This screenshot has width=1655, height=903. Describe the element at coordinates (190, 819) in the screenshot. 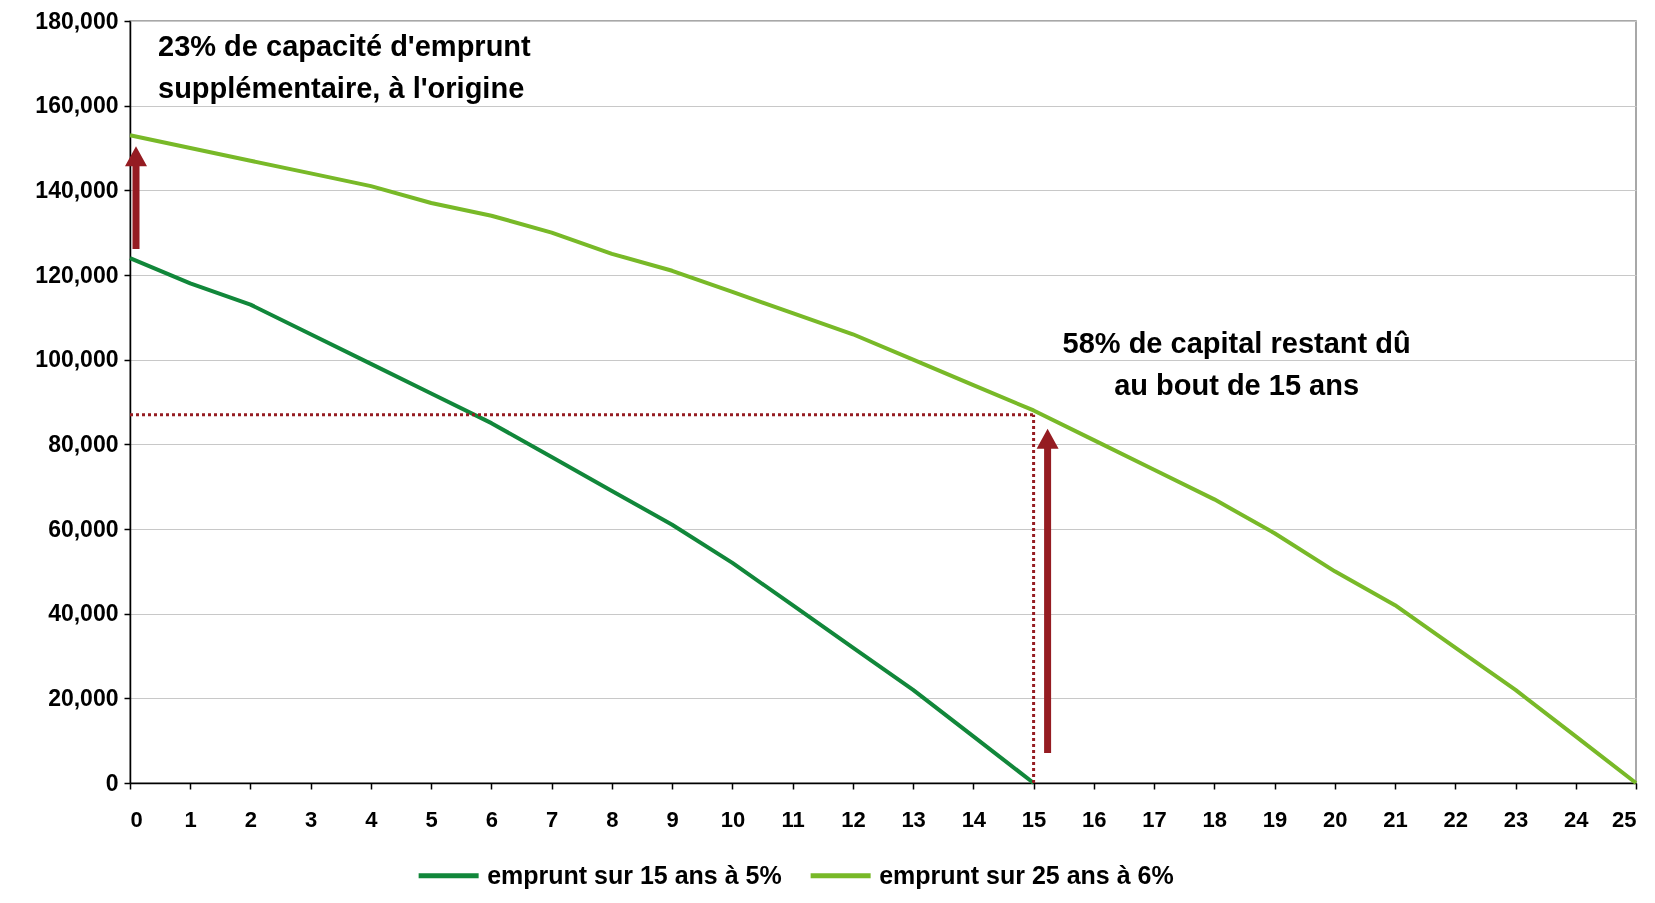

I see `x-tick-label: 1` at that location.